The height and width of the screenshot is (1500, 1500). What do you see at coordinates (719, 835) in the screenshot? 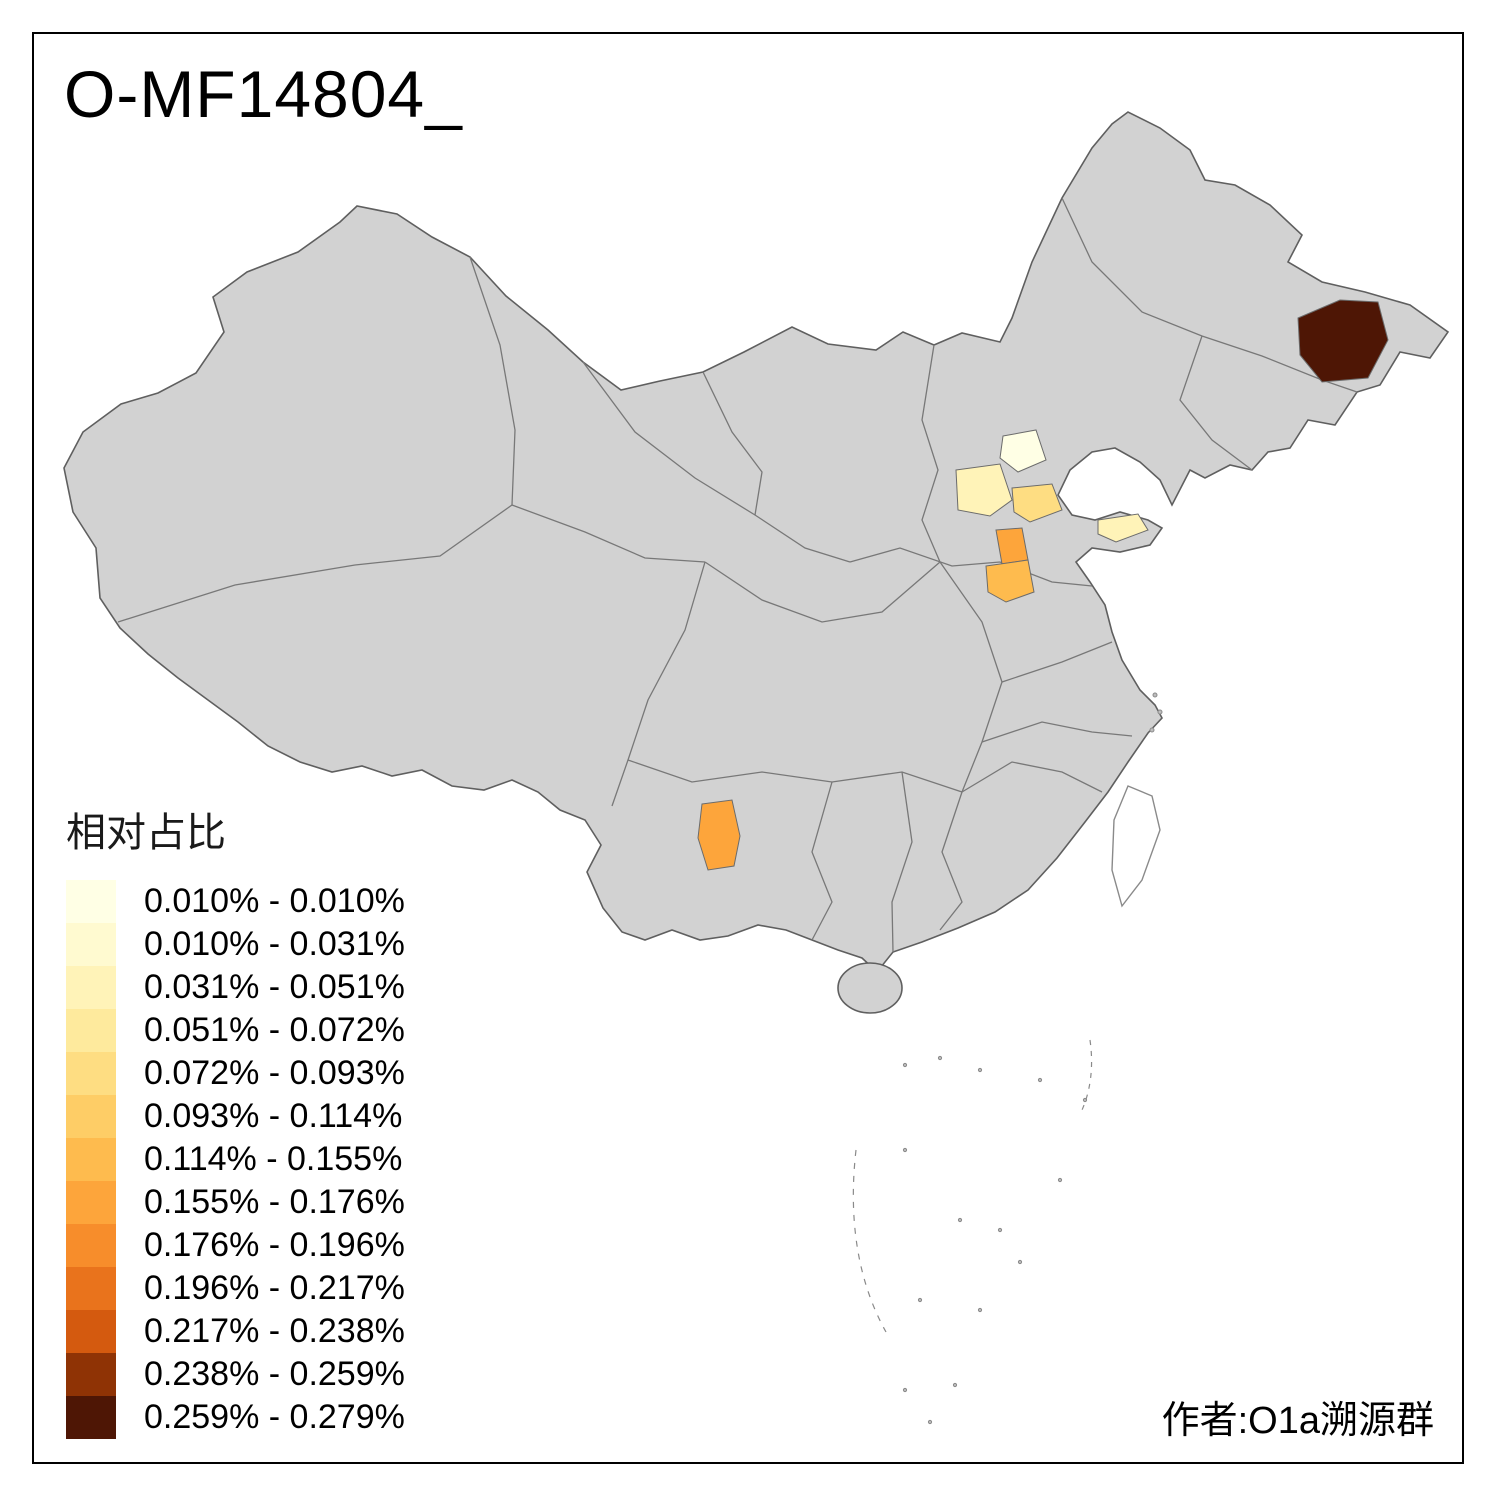
I see `region-yunnan-central` at bounding box center [719, 835].